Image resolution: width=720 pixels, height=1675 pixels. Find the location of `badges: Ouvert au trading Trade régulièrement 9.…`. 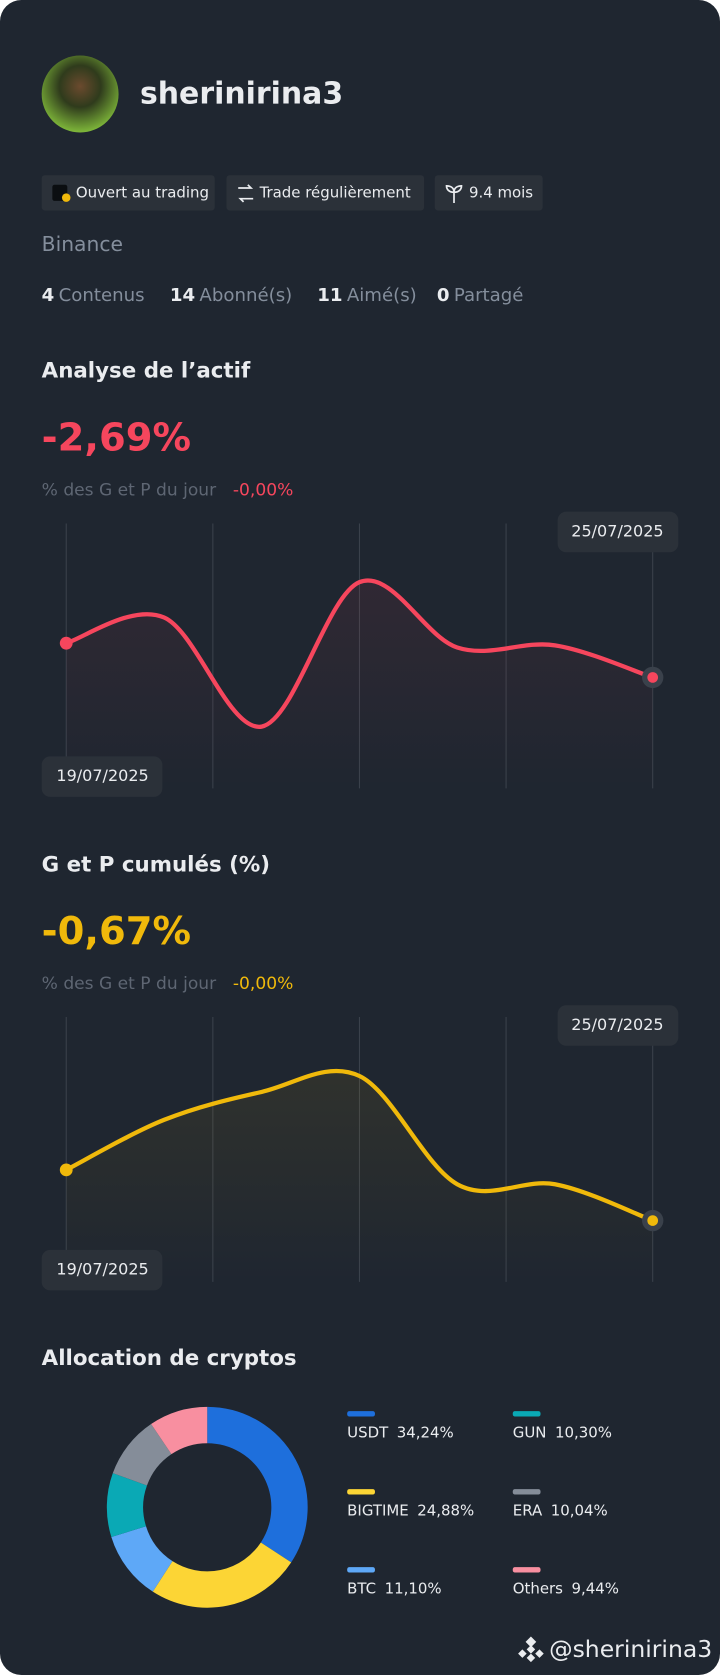

badges: Ouvert au trading Trade régulièrement 9.… is located at coordinates (292, 193).